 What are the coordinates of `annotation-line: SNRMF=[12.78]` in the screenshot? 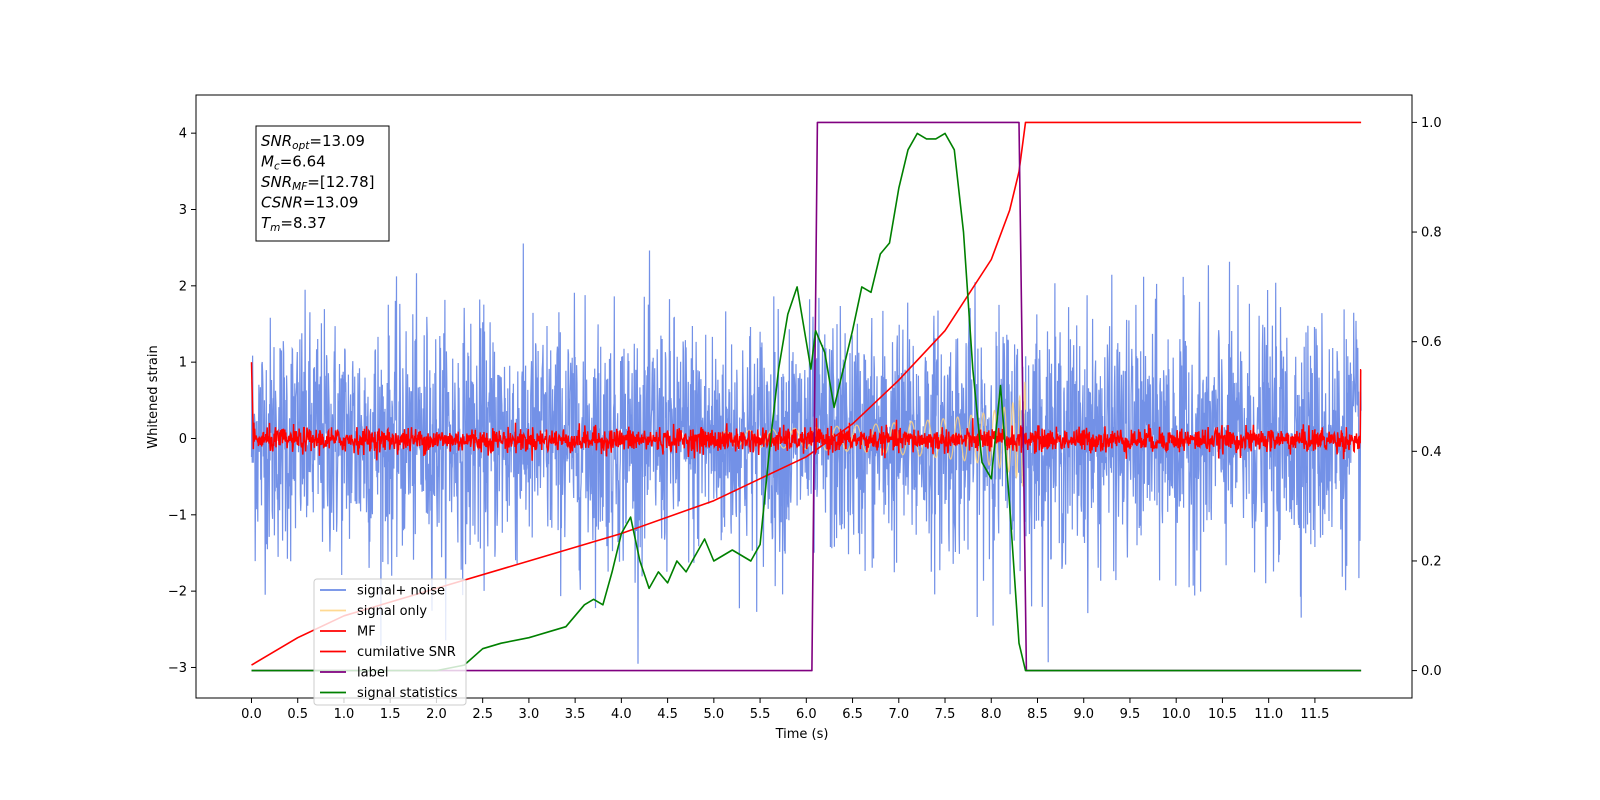 It's located at (318, 183).